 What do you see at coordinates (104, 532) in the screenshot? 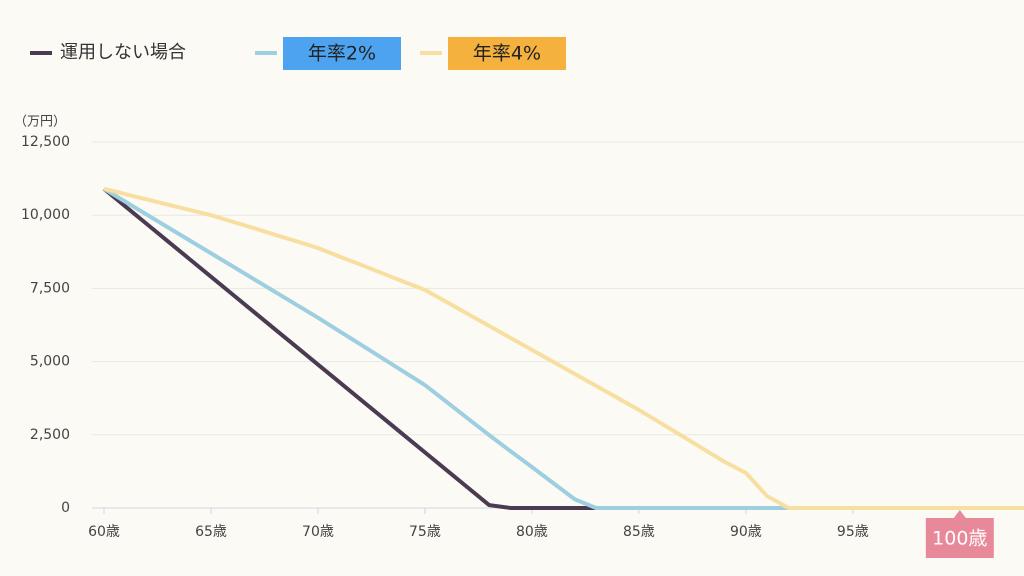
I see `x-tick-label: 60歳` at bounding box center [104, 532].